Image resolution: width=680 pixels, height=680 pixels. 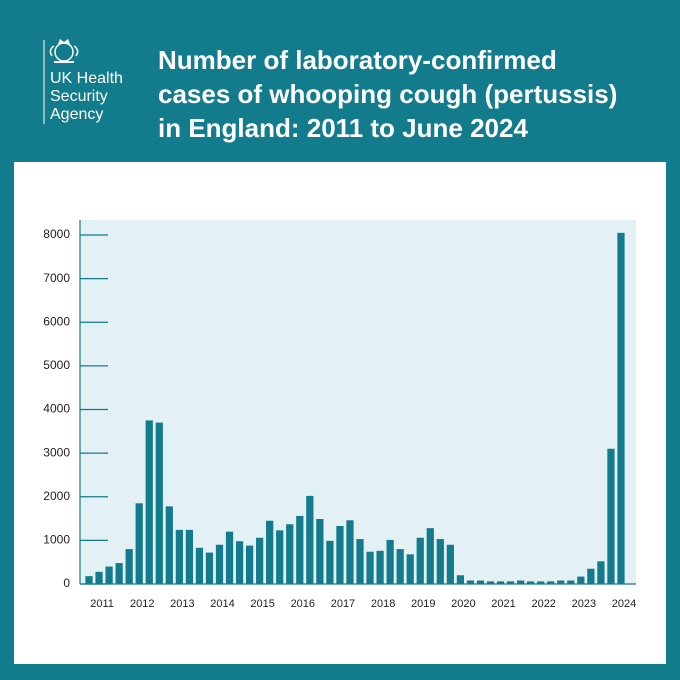 What do you see at coordinates (56, 278) in the screenshot?
I see `y-tick-label: 7000` at bounding box center [56, 278].